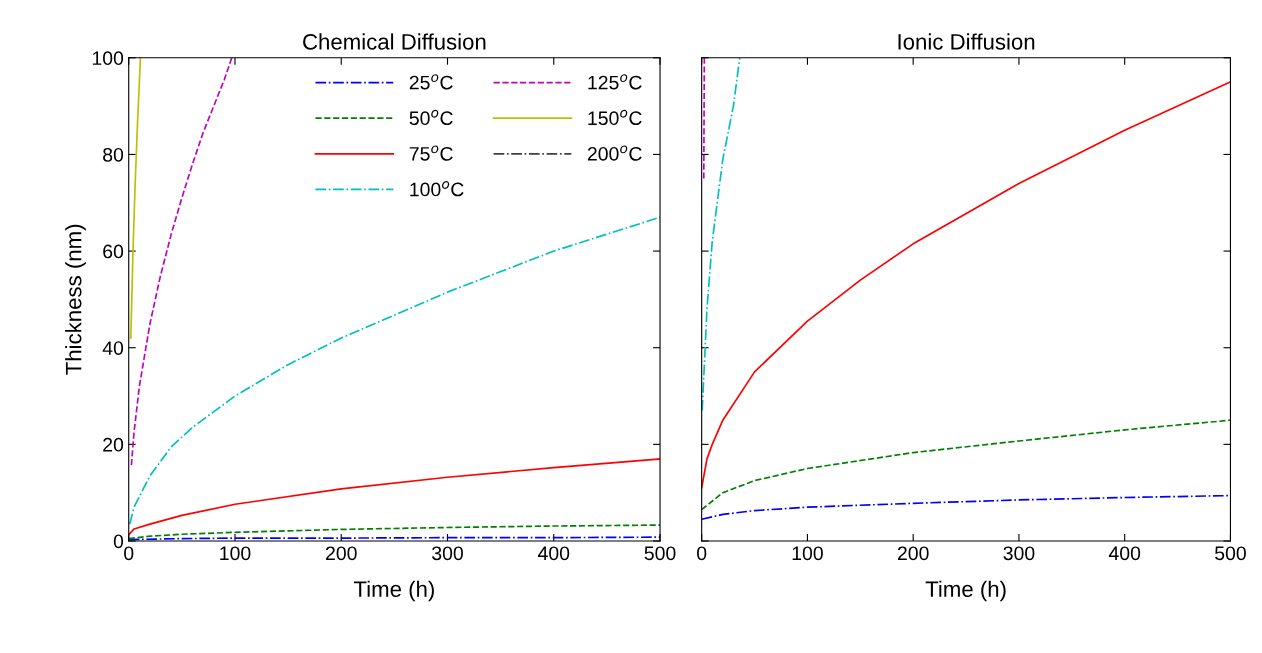 The width and height of the screenshot is (1262, 653). Describe the element at coordinates (394, 41) in the screenshot. I see `chart-title: Chemical Diffusion` at that location.